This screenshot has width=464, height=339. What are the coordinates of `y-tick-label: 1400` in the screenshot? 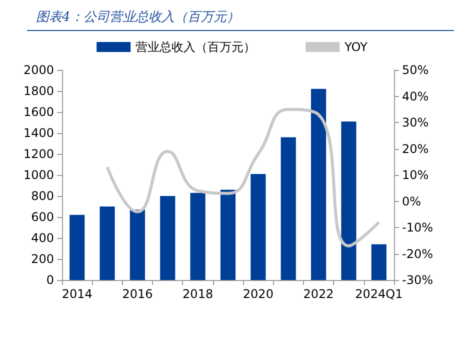 It's located at (38, 133).